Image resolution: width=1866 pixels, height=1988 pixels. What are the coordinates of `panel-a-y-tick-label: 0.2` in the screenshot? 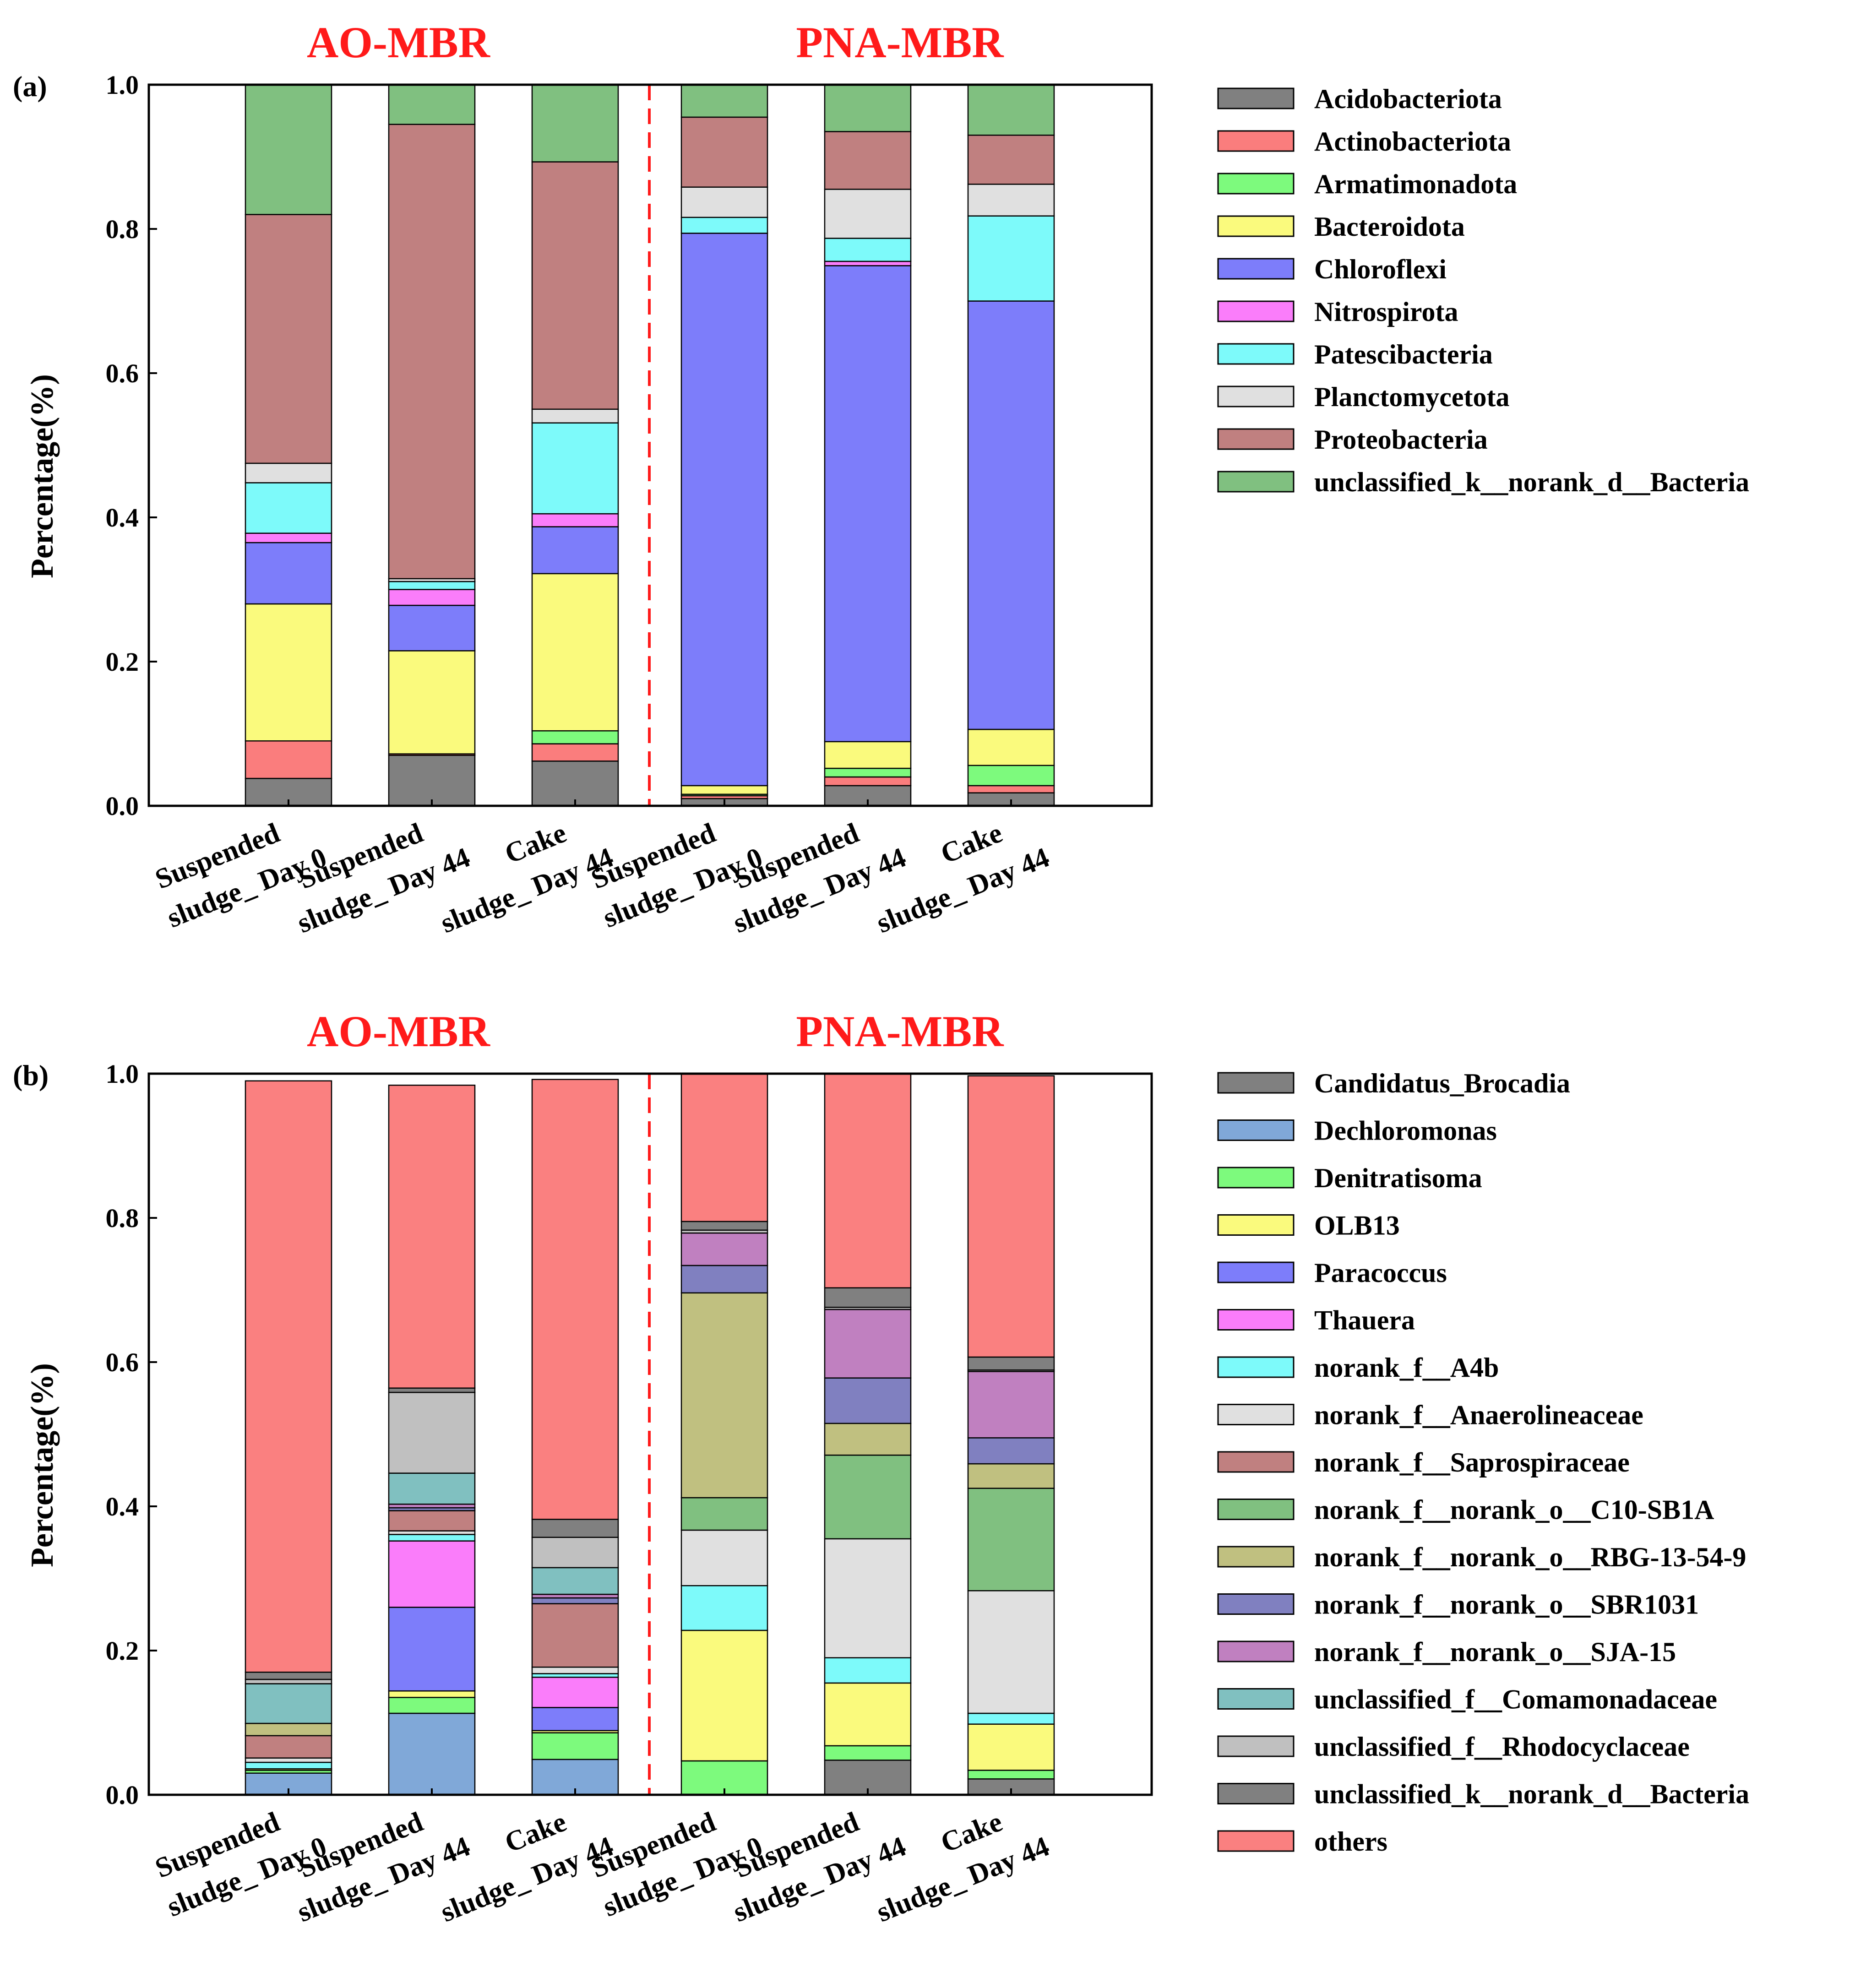 It's located at (122, 662).